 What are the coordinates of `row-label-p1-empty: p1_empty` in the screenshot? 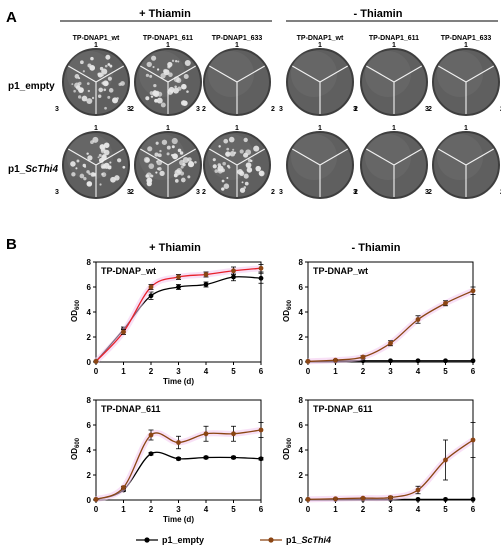 It's located at (31, 86).